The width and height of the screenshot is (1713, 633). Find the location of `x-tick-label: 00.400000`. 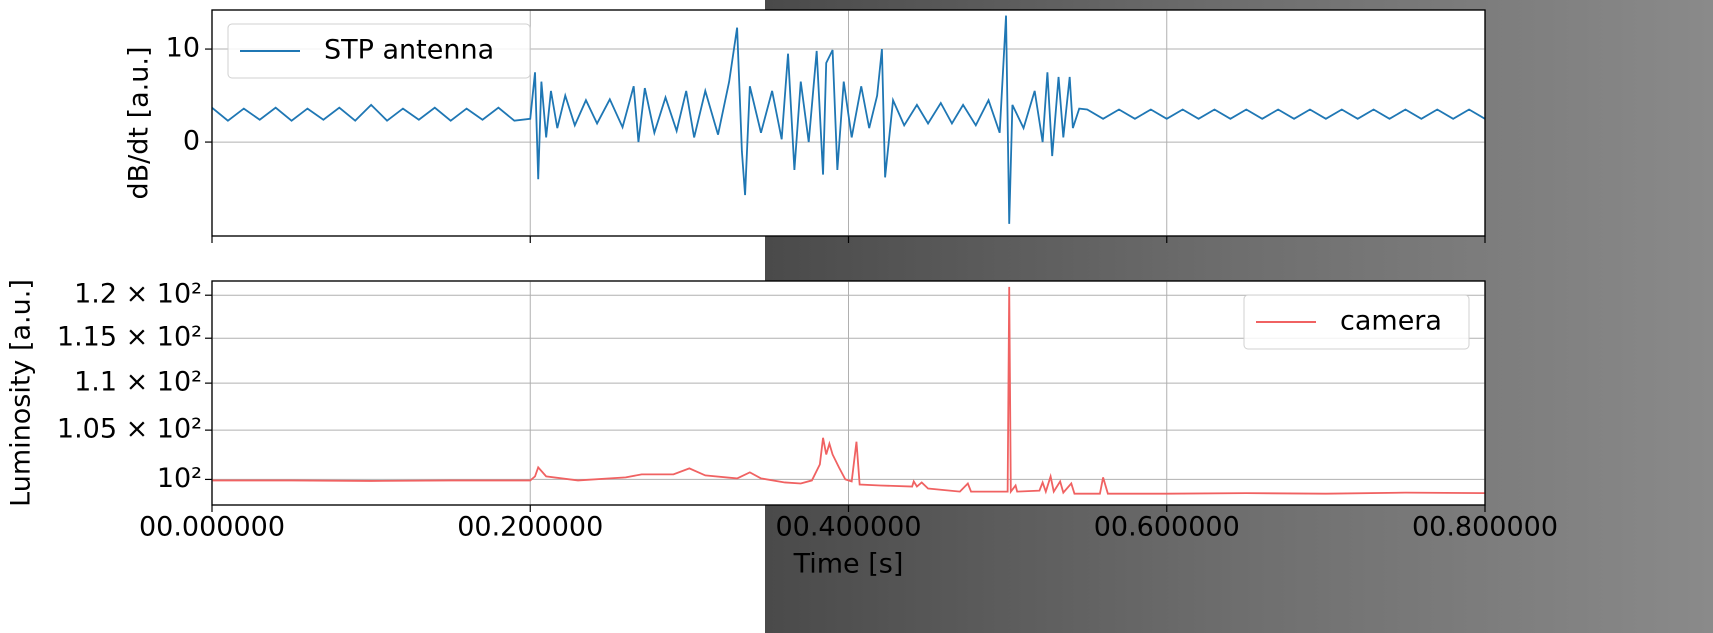

x-tick-label: 00.400000 is located at coordinates (848, 527).